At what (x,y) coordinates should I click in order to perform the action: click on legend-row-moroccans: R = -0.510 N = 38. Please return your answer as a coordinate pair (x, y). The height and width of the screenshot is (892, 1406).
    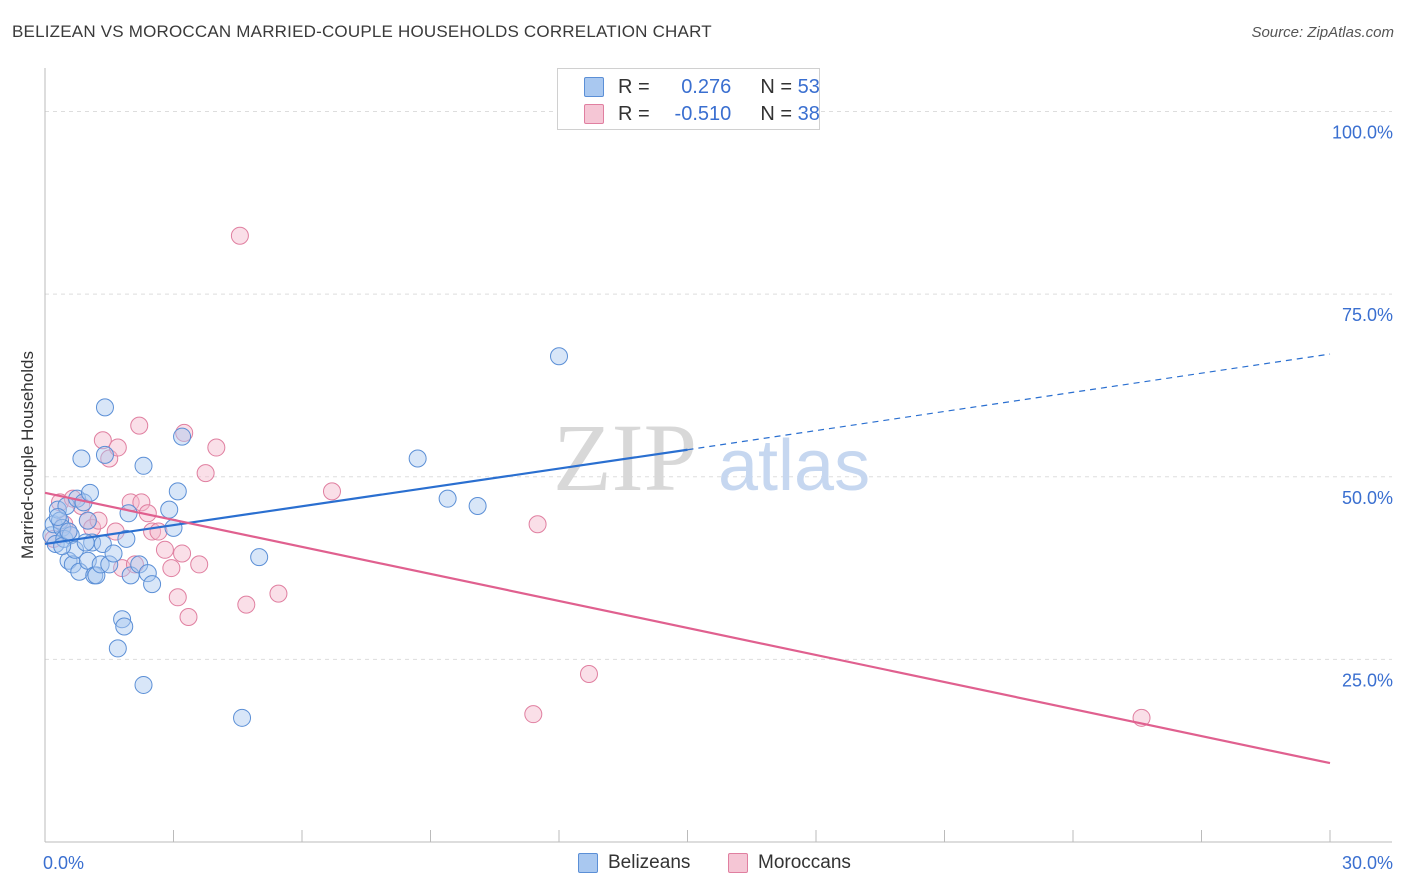
    Looking at the image, I should click on (689, 114).